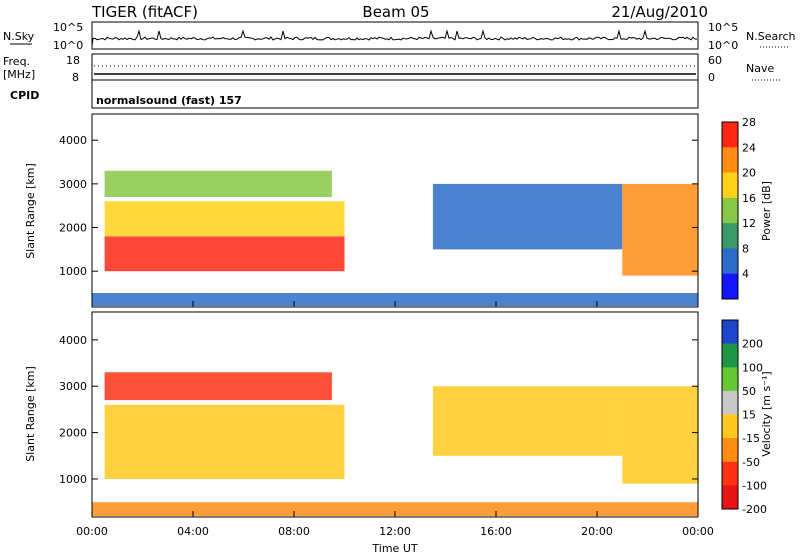 The height and width of the screenshot is (554, 800). What do you see at coordinates (752, 367) in the screenshot?
I see `velocity-colorbar-tick-1: 100` at bounding box center [752, 367].